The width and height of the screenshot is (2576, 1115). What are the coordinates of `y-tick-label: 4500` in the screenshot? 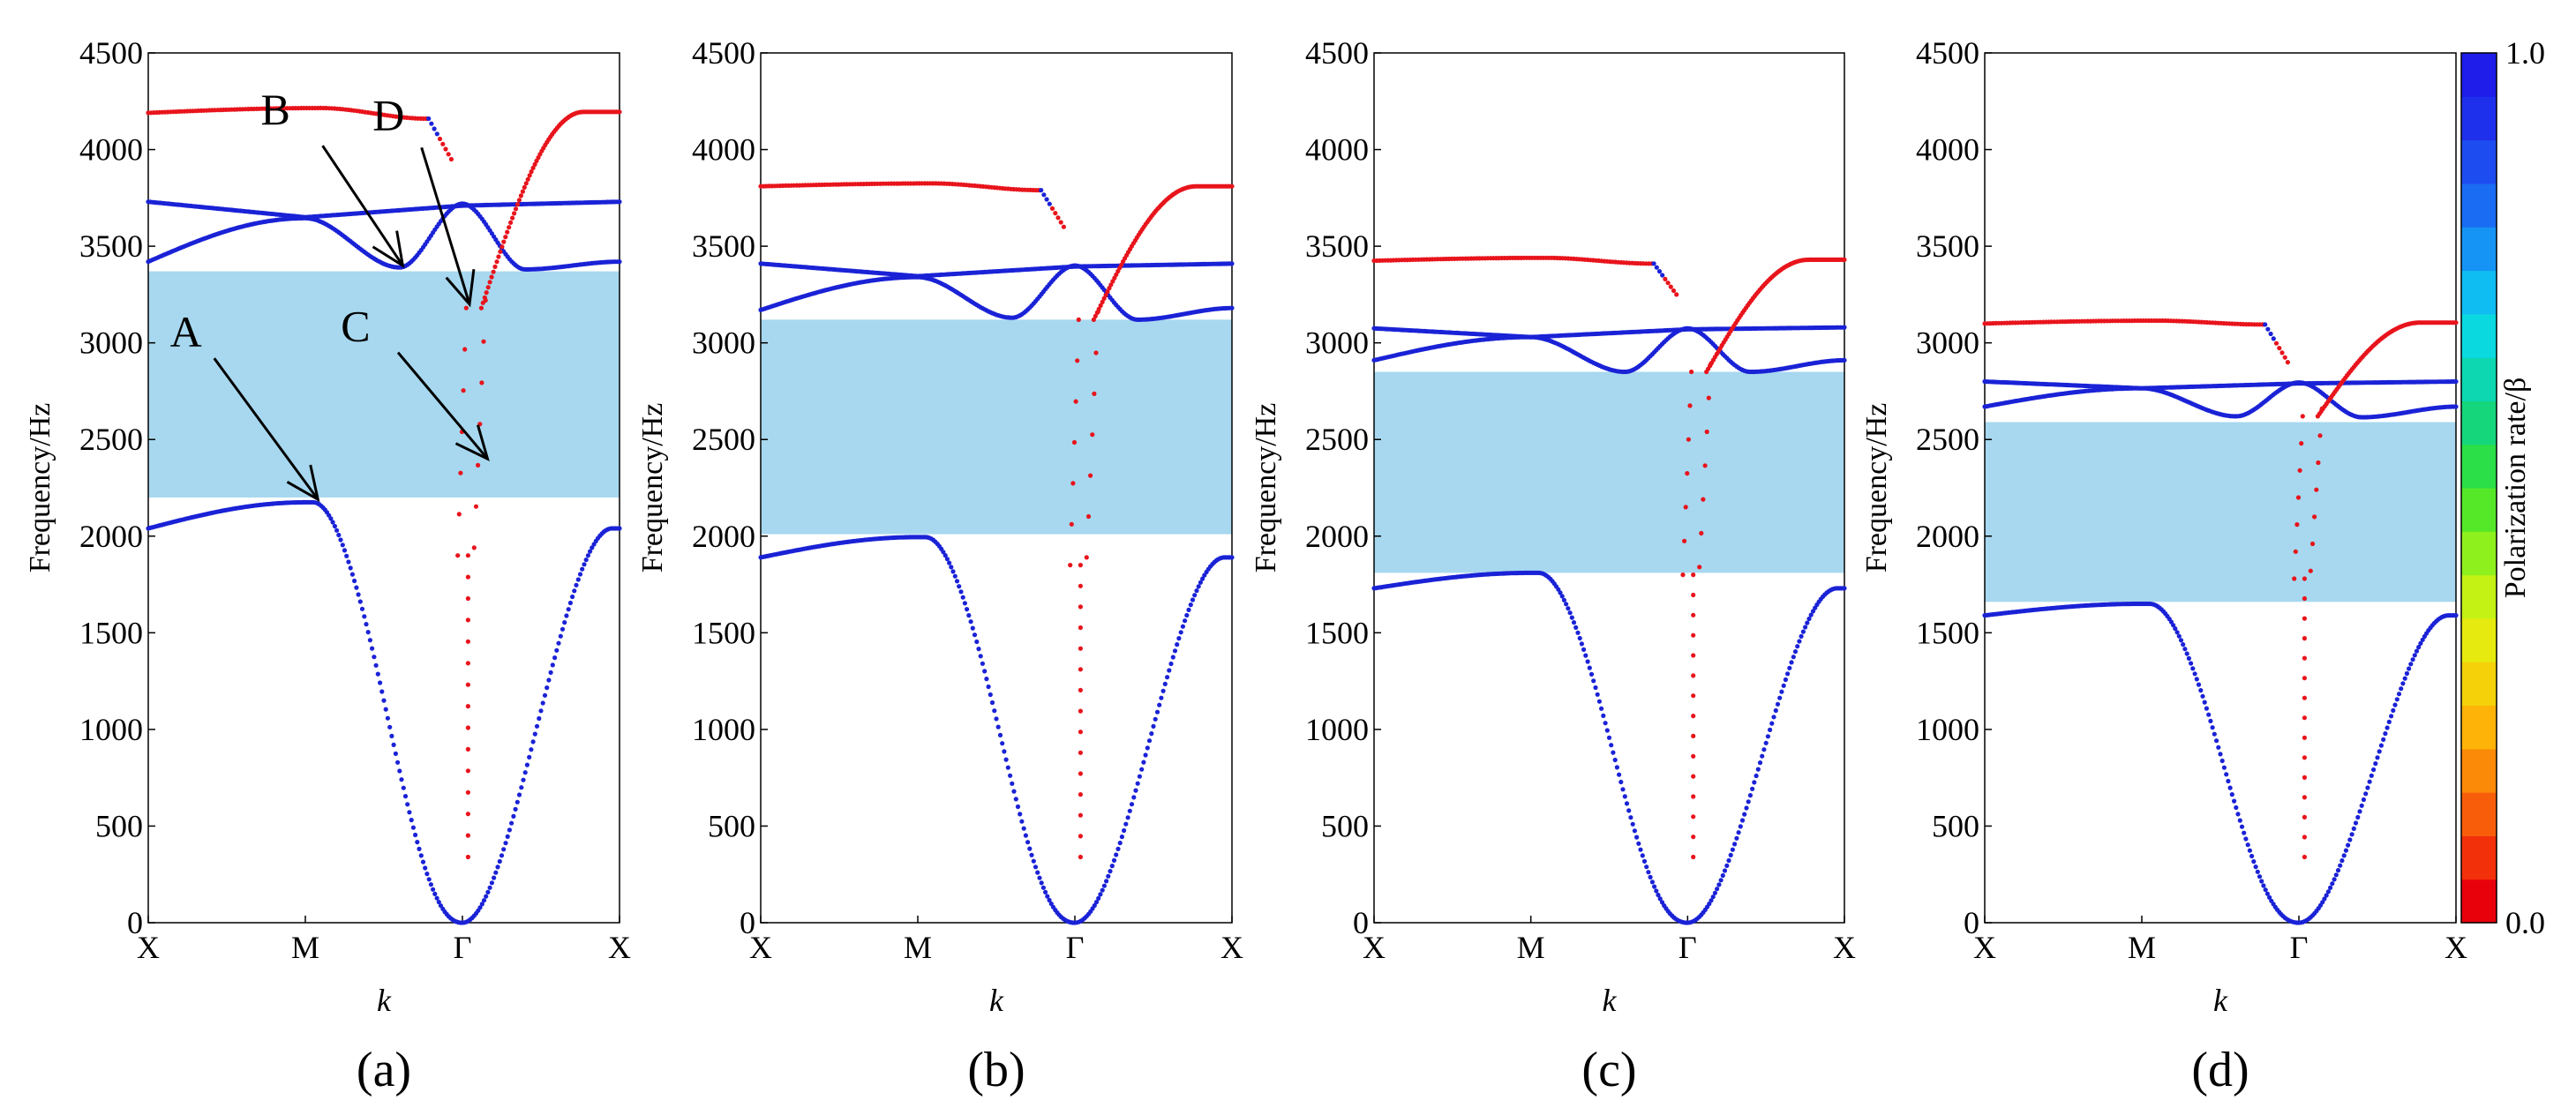 It's located at (1337, 53).